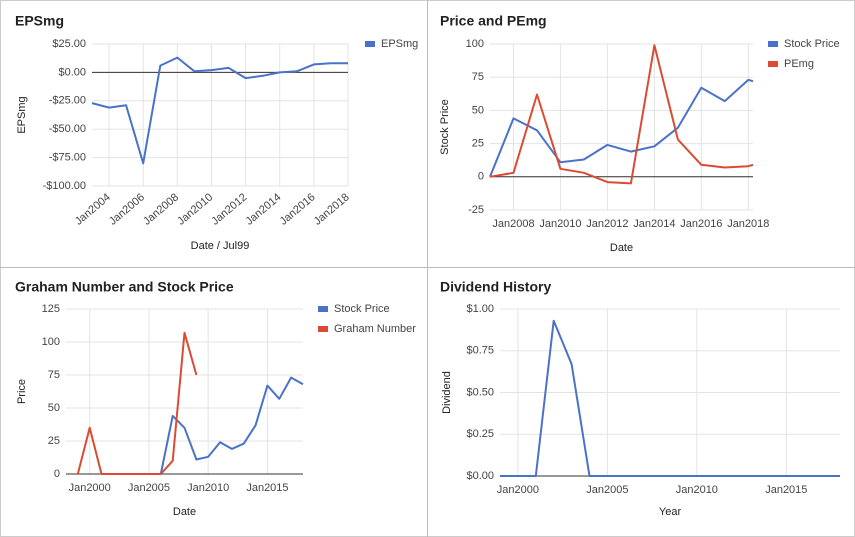  I want to click on y-tick-label: -$100.00, so click(64, 186).